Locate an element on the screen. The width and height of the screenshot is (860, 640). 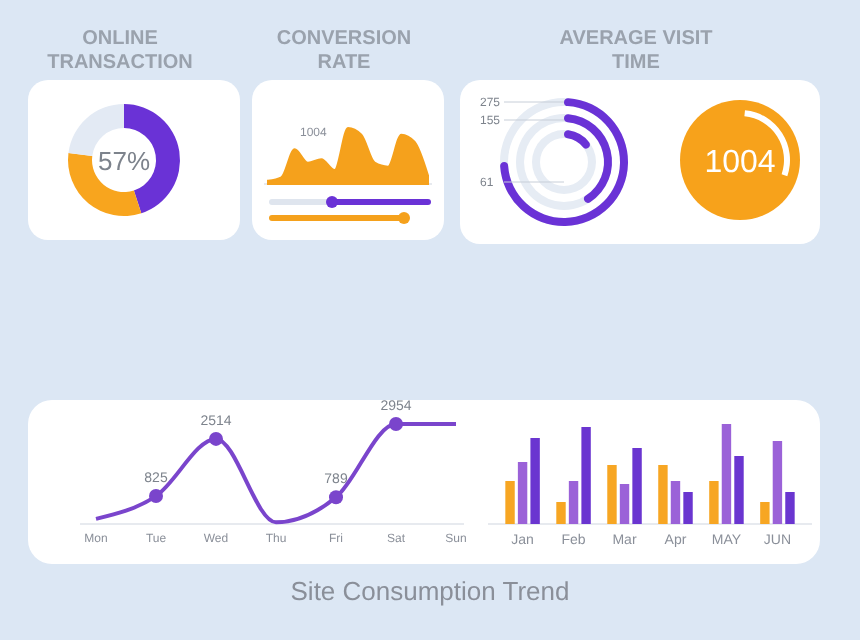
chart-title: ONLINE TRANSACTION is located at coordinates (120, 51).